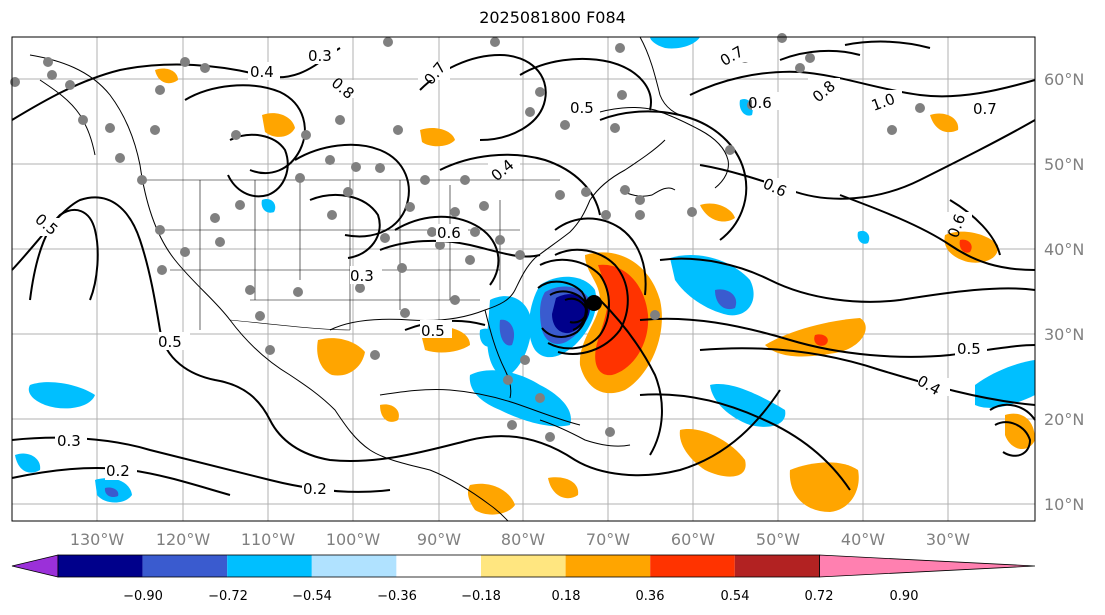 The height and width of the screenshot is (615, 1105). What do you see at coordinates (437, 137) in the screenshot?
I see `canada-orange` at bounding box center [437, 137].